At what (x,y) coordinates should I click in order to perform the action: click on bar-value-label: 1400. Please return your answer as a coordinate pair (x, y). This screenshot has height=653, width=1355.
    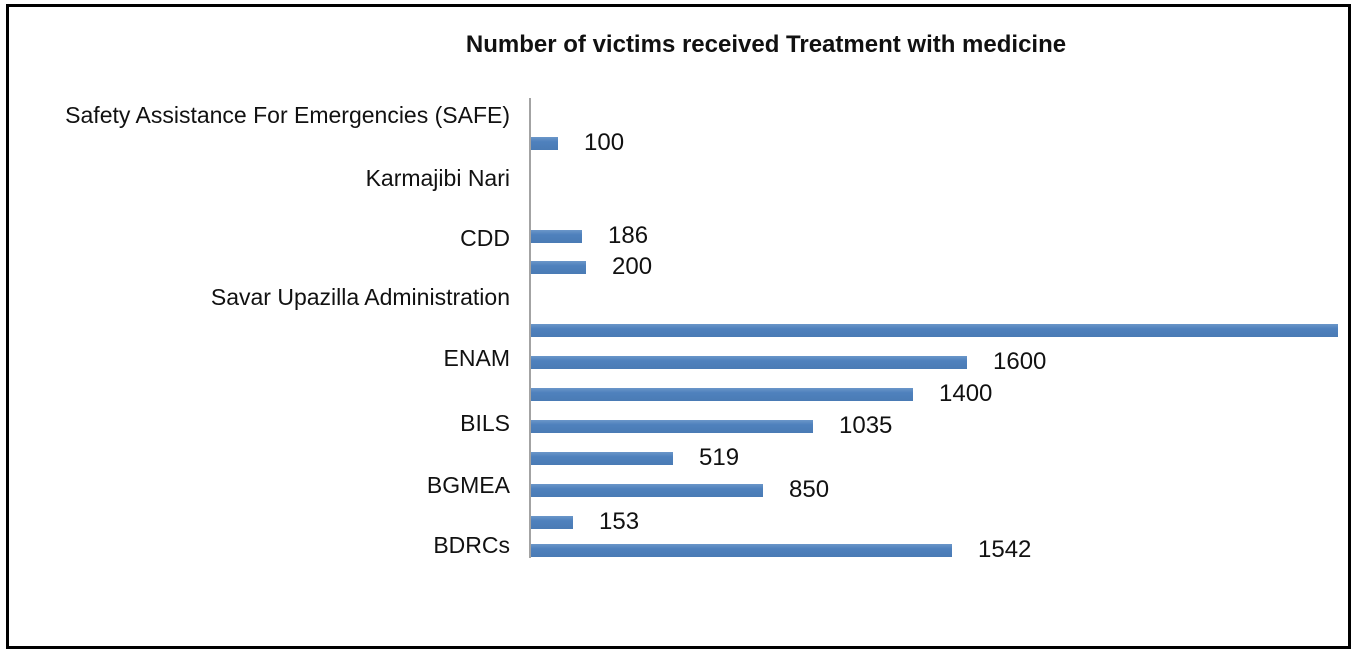
    Looking at the image, I should click on (966, 393).